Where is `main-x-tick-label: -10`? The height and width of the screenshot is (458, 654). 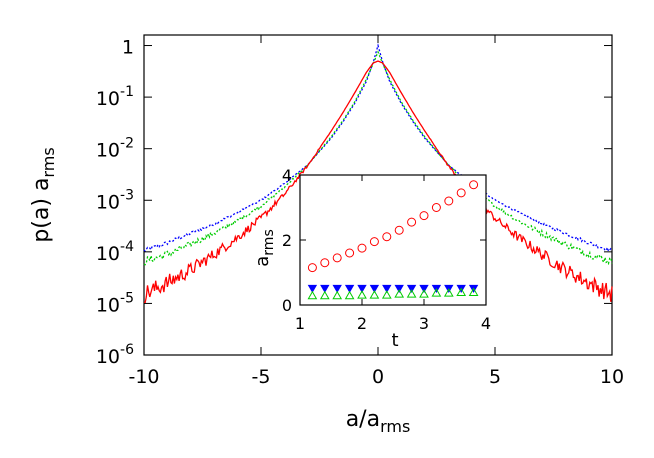
main-x-tick-label: -10 is located at coordinates (143, 377).